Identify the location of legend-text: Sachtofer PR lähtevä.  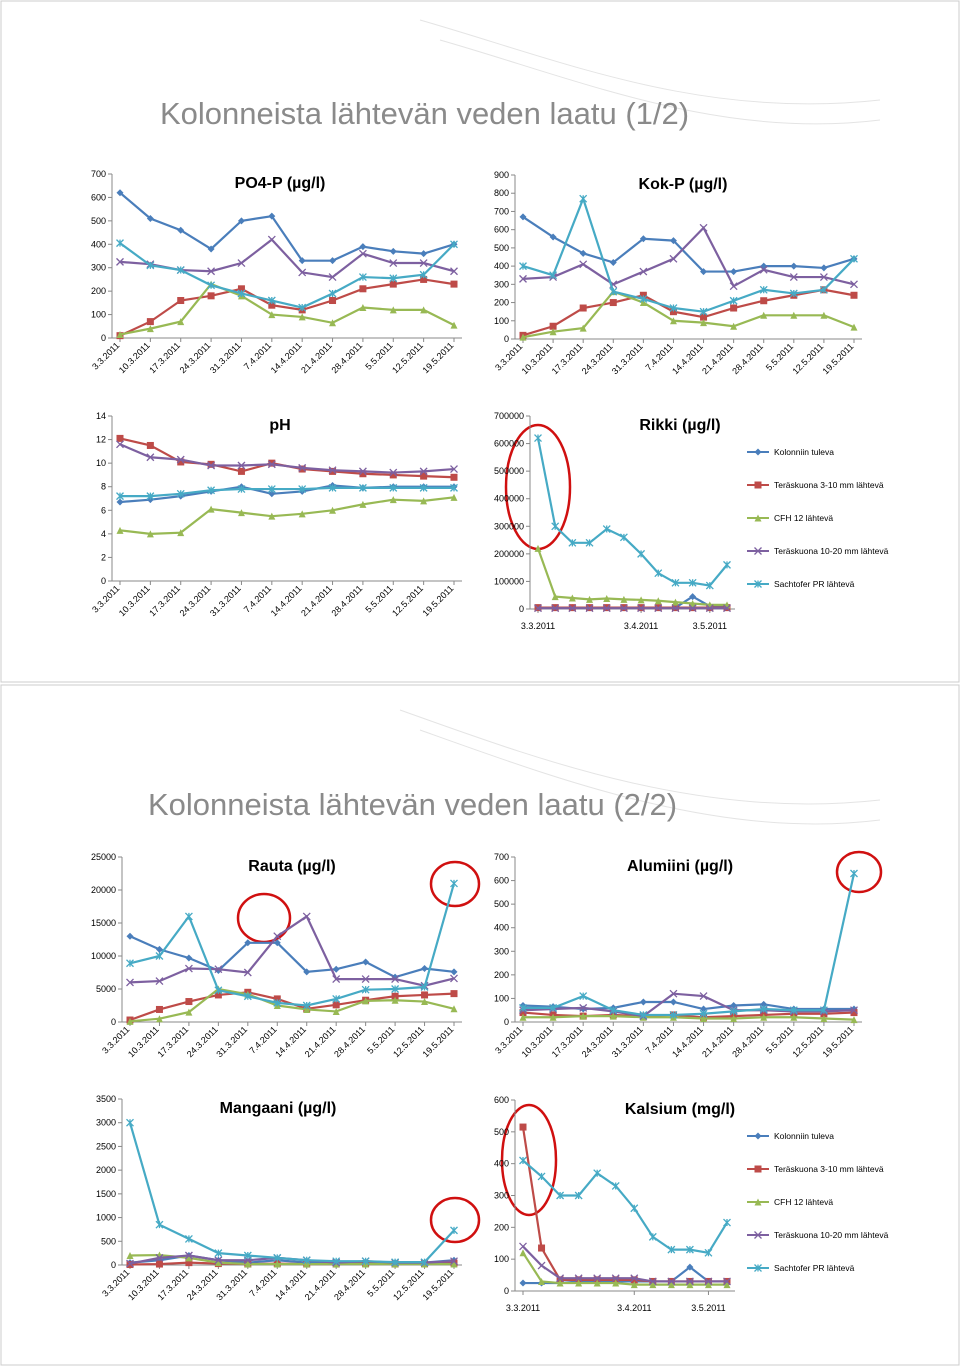
(814, 1268).